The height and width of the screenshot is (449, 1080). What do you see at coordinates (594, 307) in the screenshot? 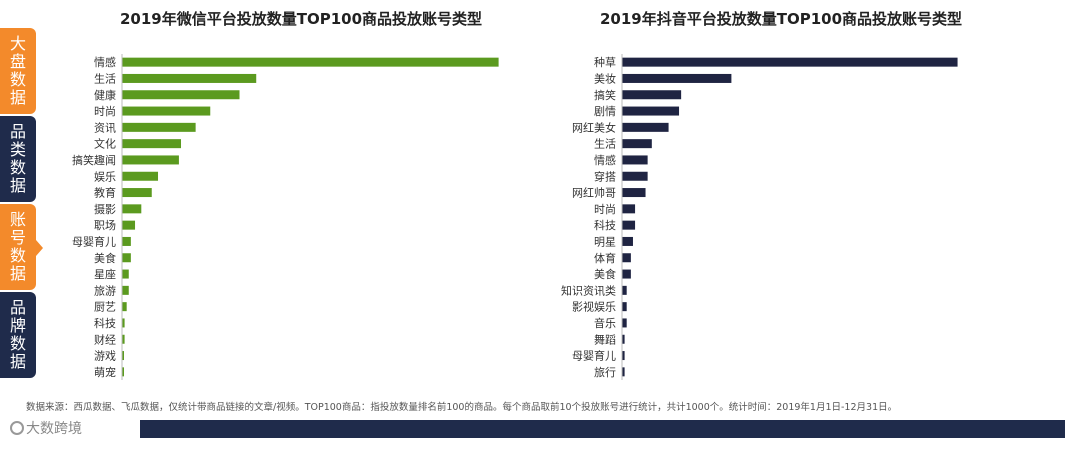
I see `douyin-category-label: 影视娱乐` at bounding box center [594, 307].